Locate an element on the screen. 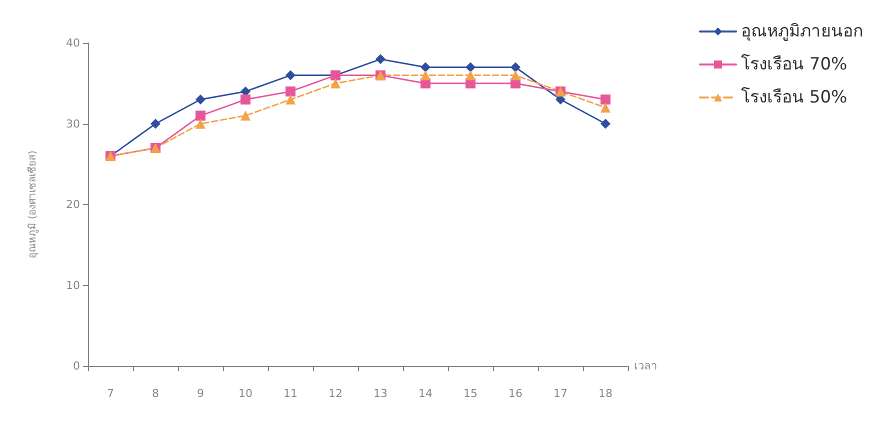  y-tick-label: 40 is located at coordinates (73, 43).